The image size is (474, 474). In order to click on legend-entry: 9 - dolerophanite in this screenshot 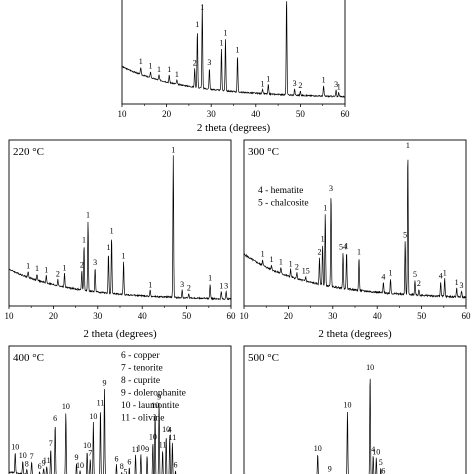, I will do `click(153, 394)`.